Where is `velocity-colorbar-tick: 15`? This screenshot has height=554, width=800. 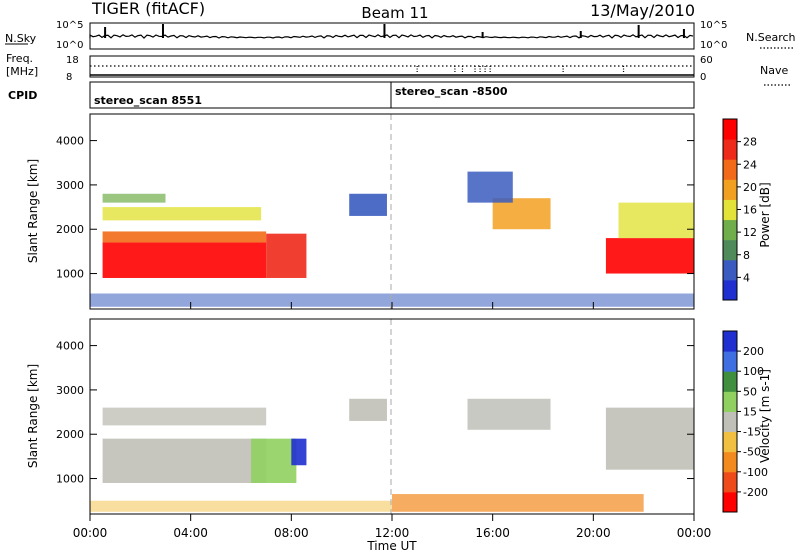 velocity-colorbar-tick: 15 is located at coordinates (750, 411).